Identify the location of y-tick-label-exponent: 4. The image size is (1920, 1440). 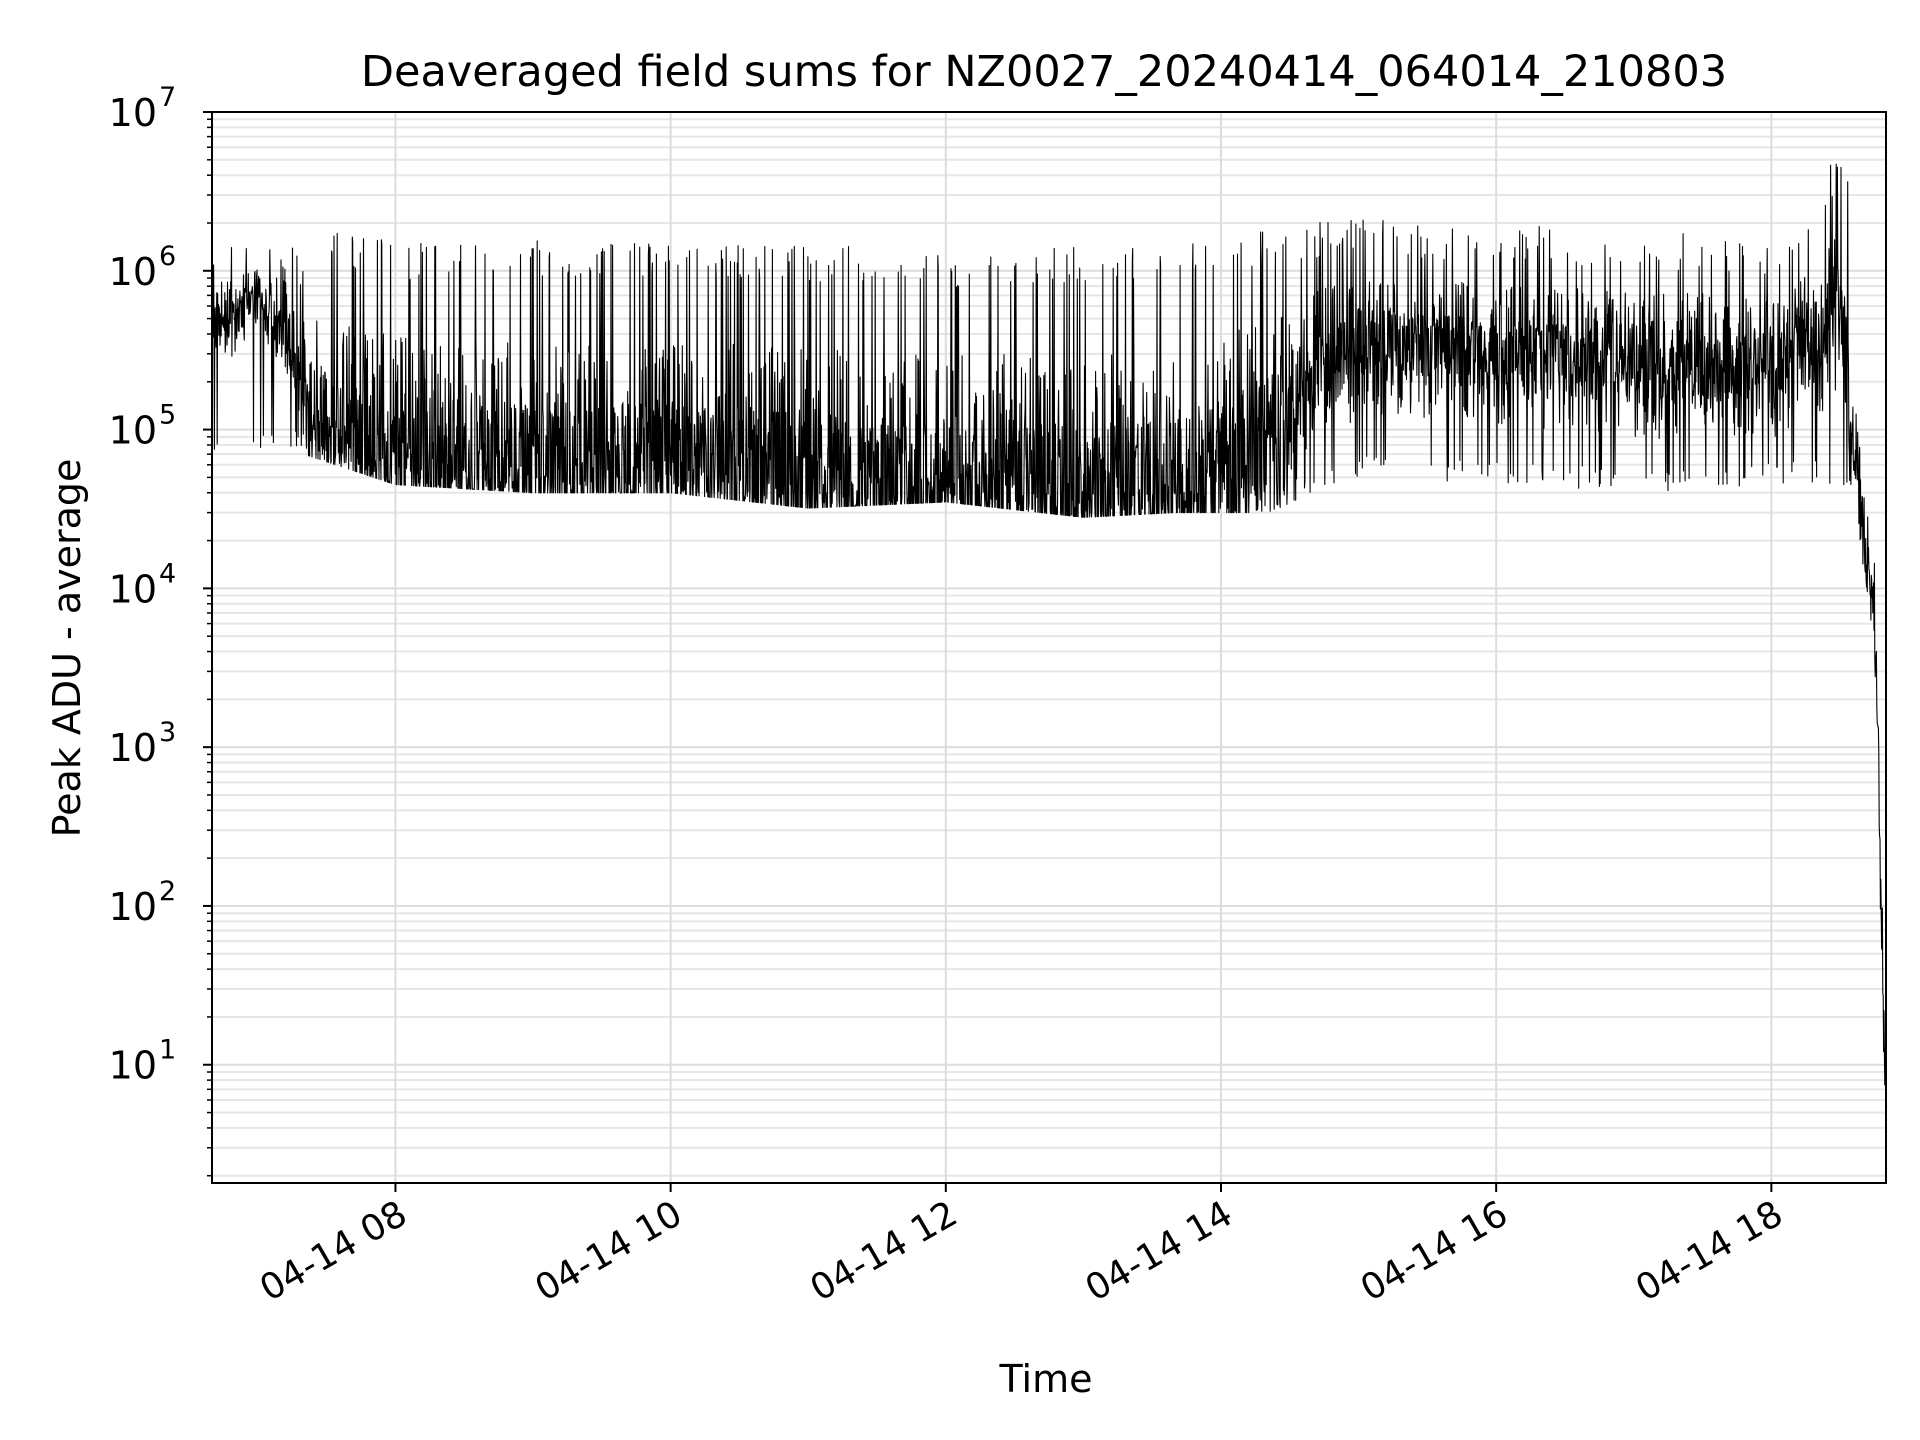
(167, 573).